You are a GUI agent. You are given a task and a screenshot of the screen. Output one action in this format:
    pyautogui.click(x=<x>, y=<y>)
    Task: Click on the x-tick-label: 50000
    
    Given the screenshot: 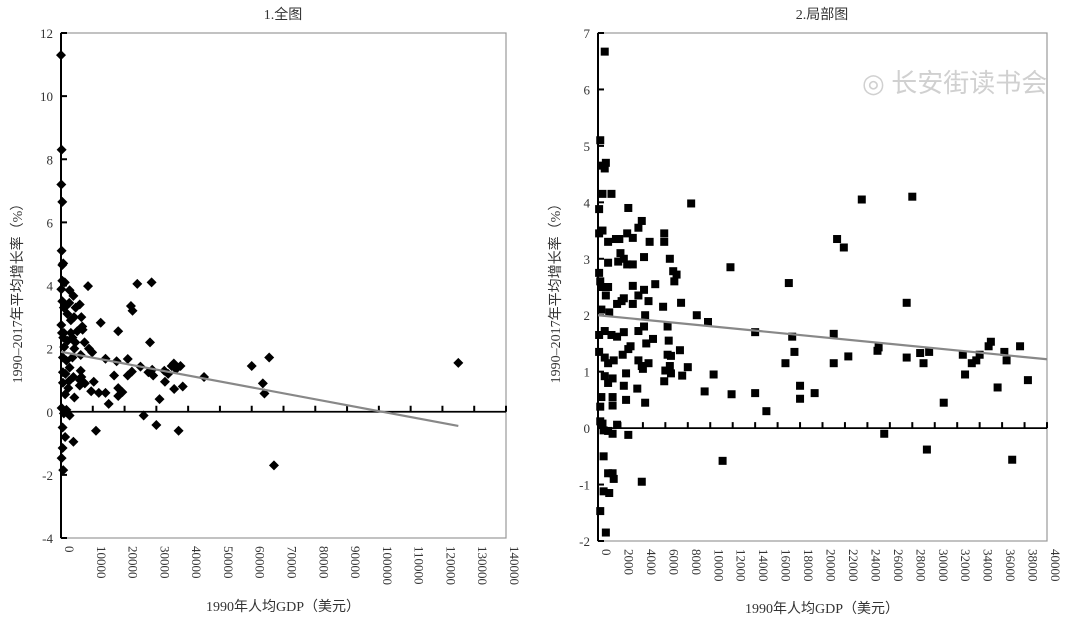 What is the action you would take?
    pyautogui.click(x=228, y=562)
    